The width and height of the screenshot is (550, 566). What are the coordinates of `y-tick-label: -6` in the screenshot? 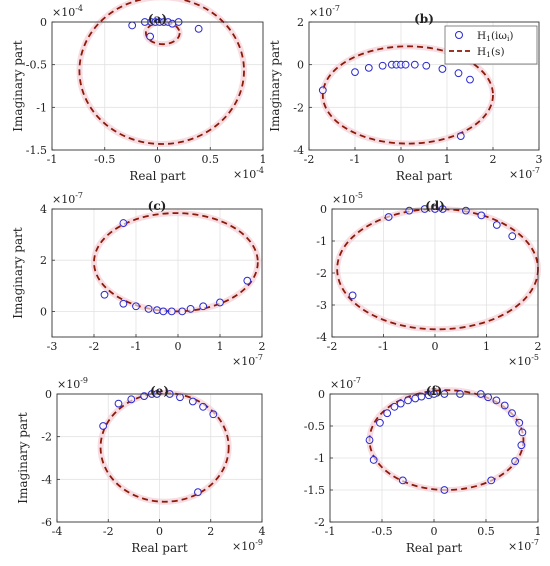 It's located at (46, 522).